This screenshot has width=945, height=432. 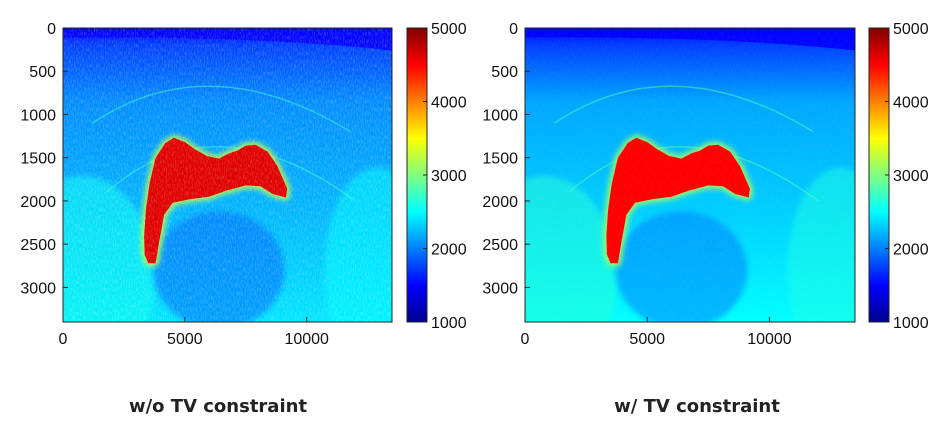 What do you see at coordinates (218, 406) in the screenshot?
I see `panel-caption: w/o TV constraint` at bounding box center [218, 406].